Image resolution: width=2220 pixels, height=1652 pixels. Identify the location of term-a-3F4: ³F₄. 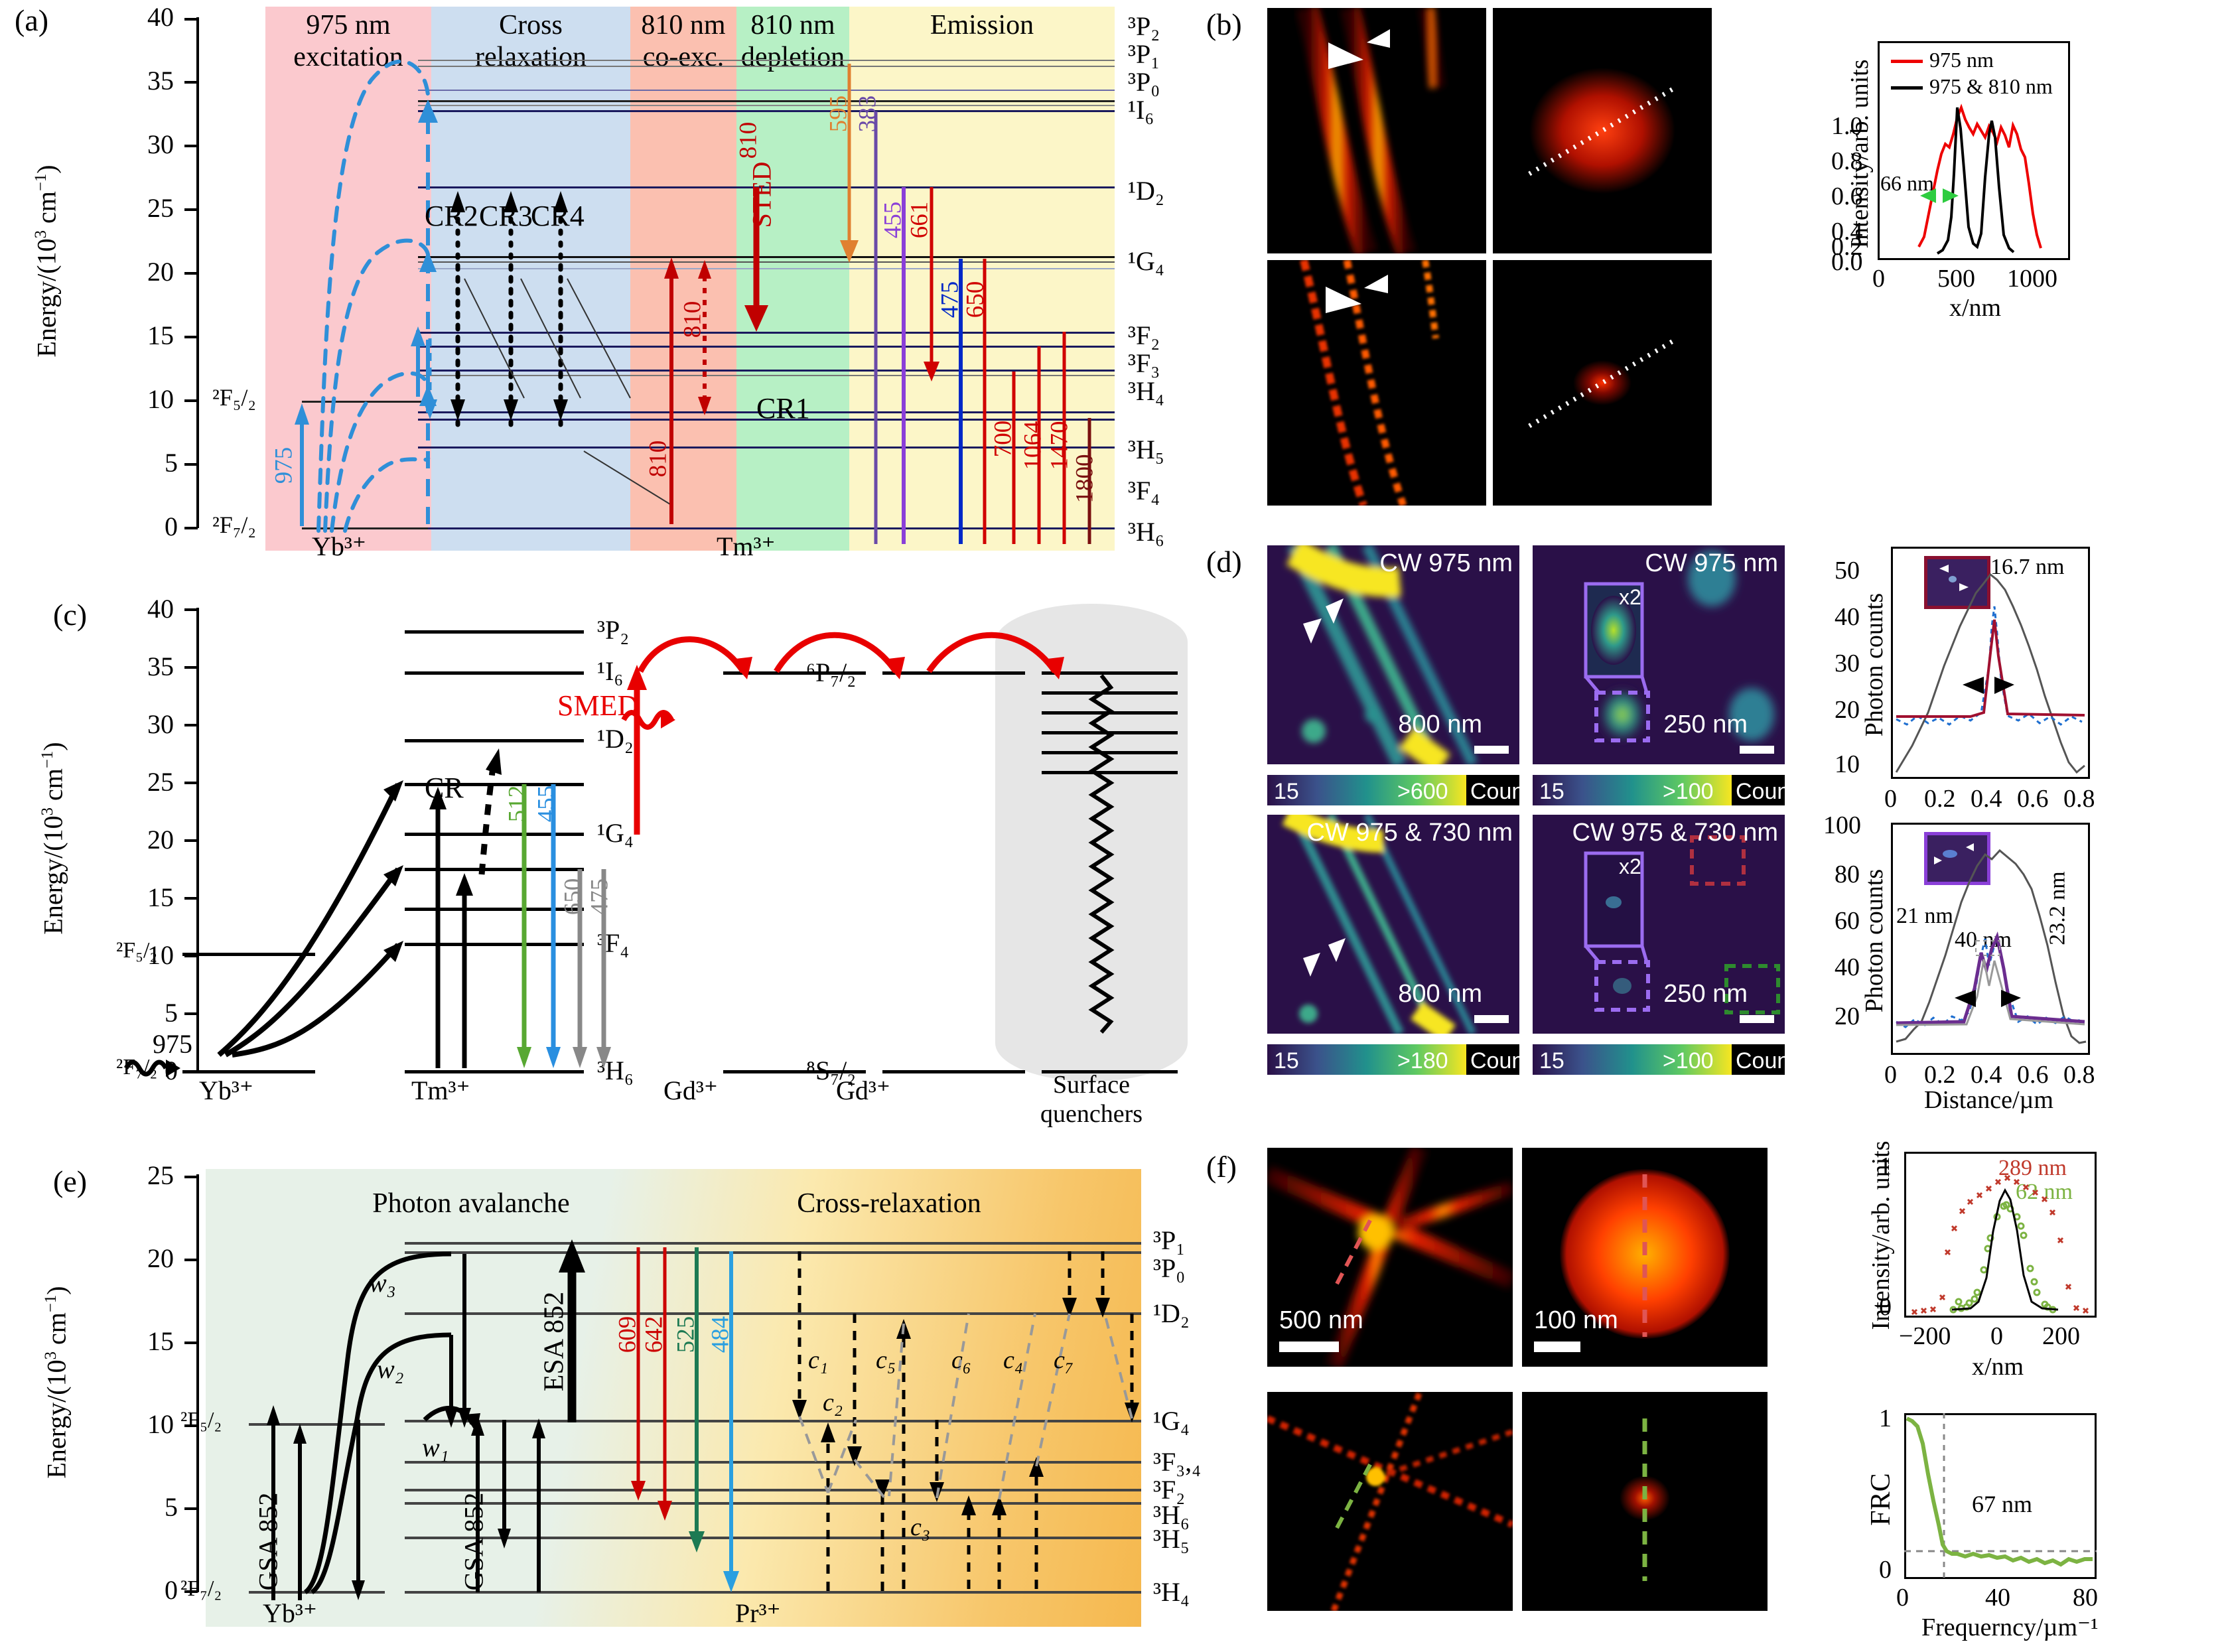
(1144, 491).